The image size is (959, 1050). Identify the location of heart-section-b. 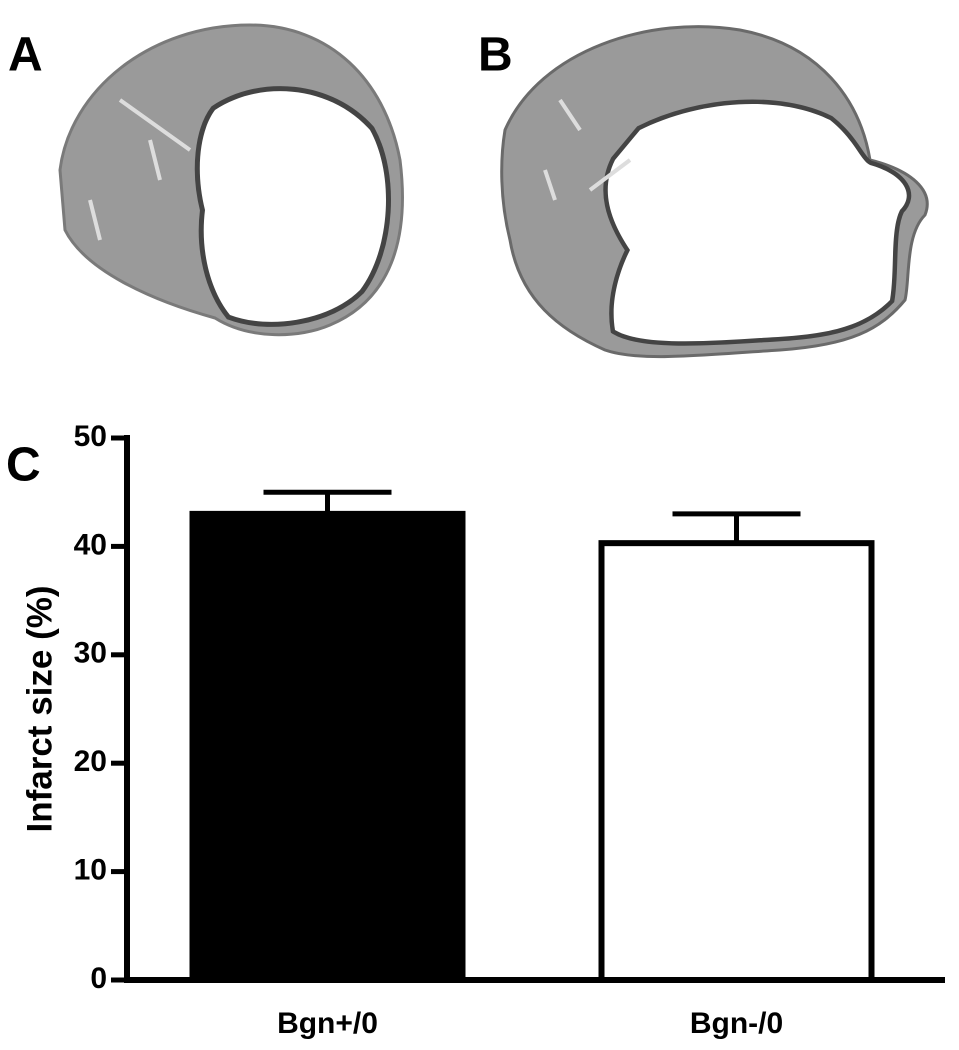
(714, 192).